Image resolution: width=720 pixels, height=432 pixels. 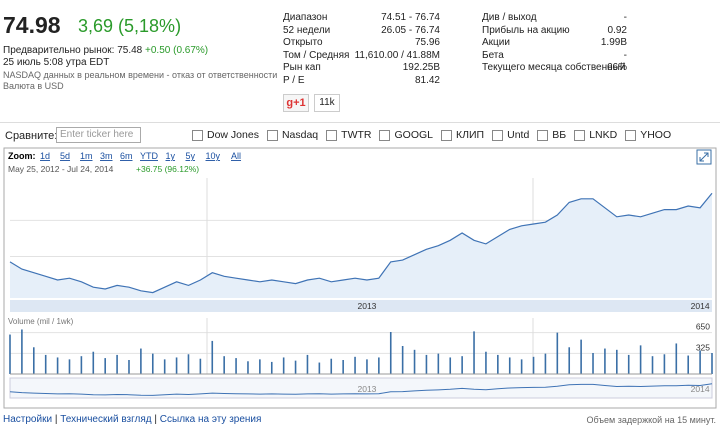 What do you see at coordinates (191, 156) in the screenshot?
I see `zoom-option: 5y` at bounding box center [191, 156].